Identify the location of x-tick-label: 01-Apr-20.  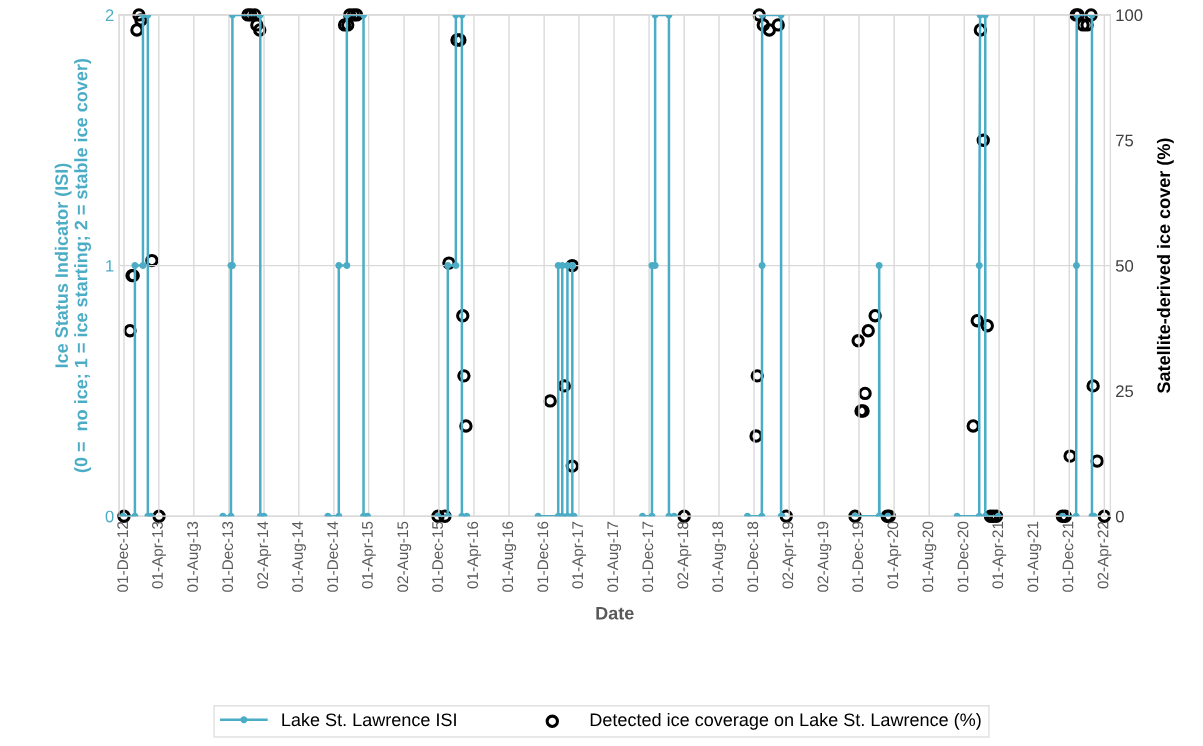
(894, 555).